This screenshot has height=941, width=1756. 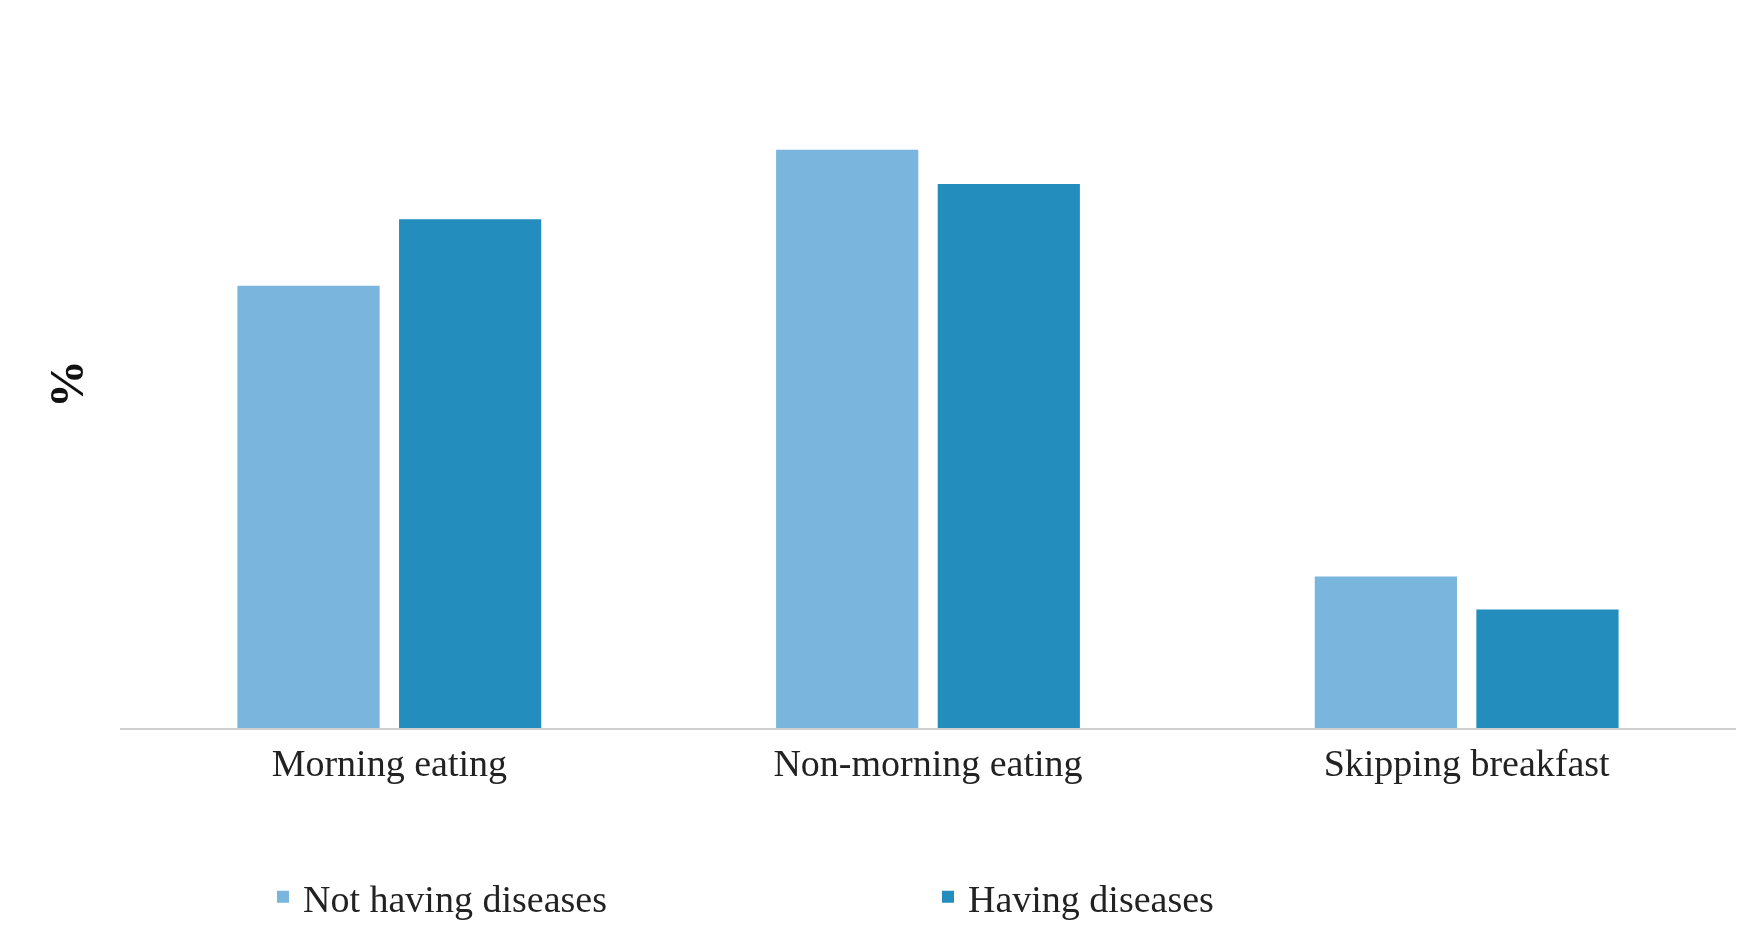 I want to click on legend-label: Not having diseases, so click(x=455, y=898).